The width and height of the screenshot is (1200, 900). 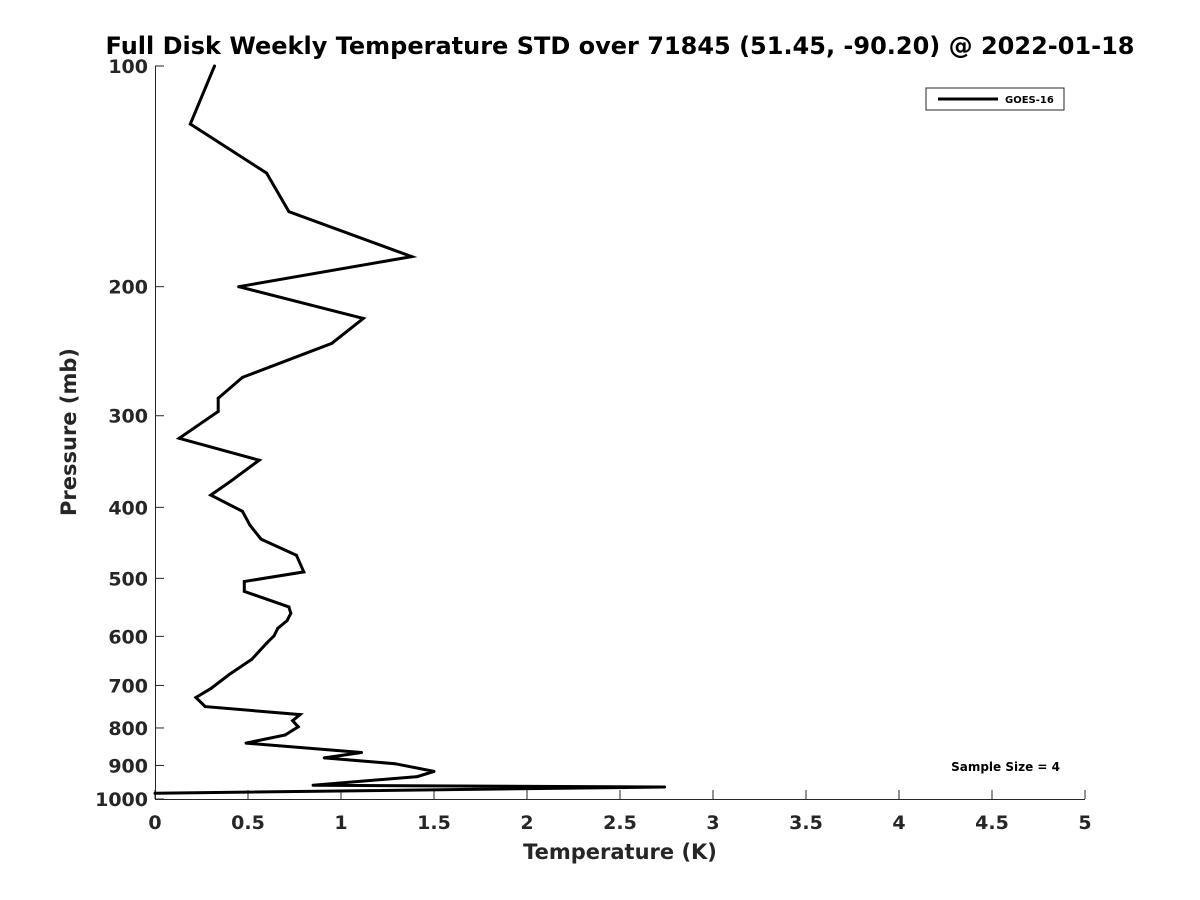 I want to click on y-tick-label: 500, so click(x=128, y=579).